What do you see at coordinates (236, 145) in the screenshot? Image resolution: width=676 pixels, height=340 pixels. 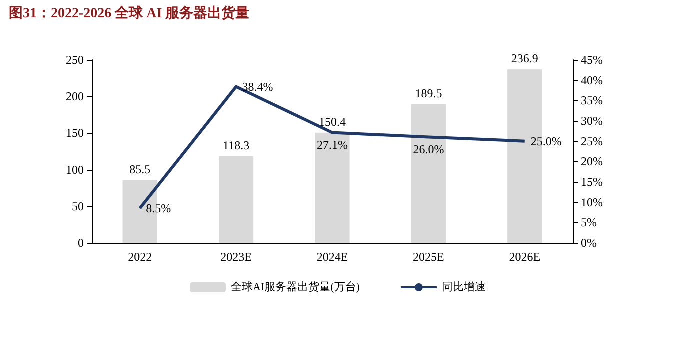 I see `data-label: 118.3` at bounding box center [236, 145].